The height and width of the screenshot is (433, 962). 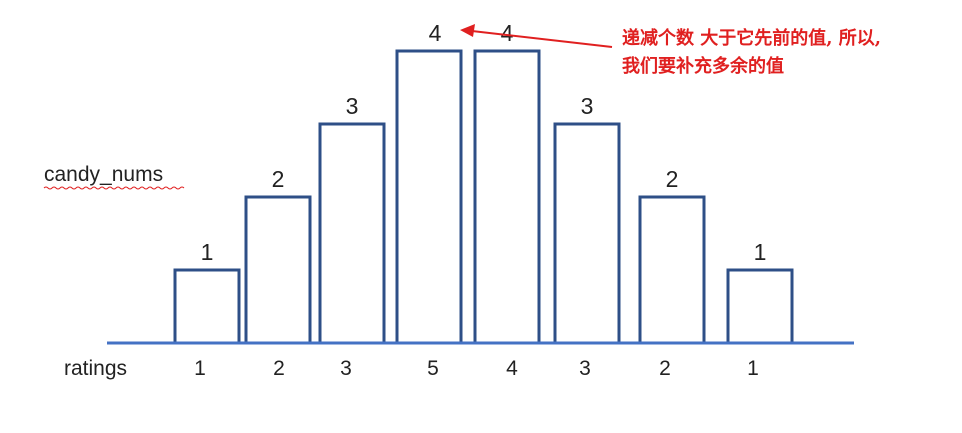 I want to click on annotation-line-1: 递减个数 大于它先前的值, 所以,, so click(x=751, y=38).